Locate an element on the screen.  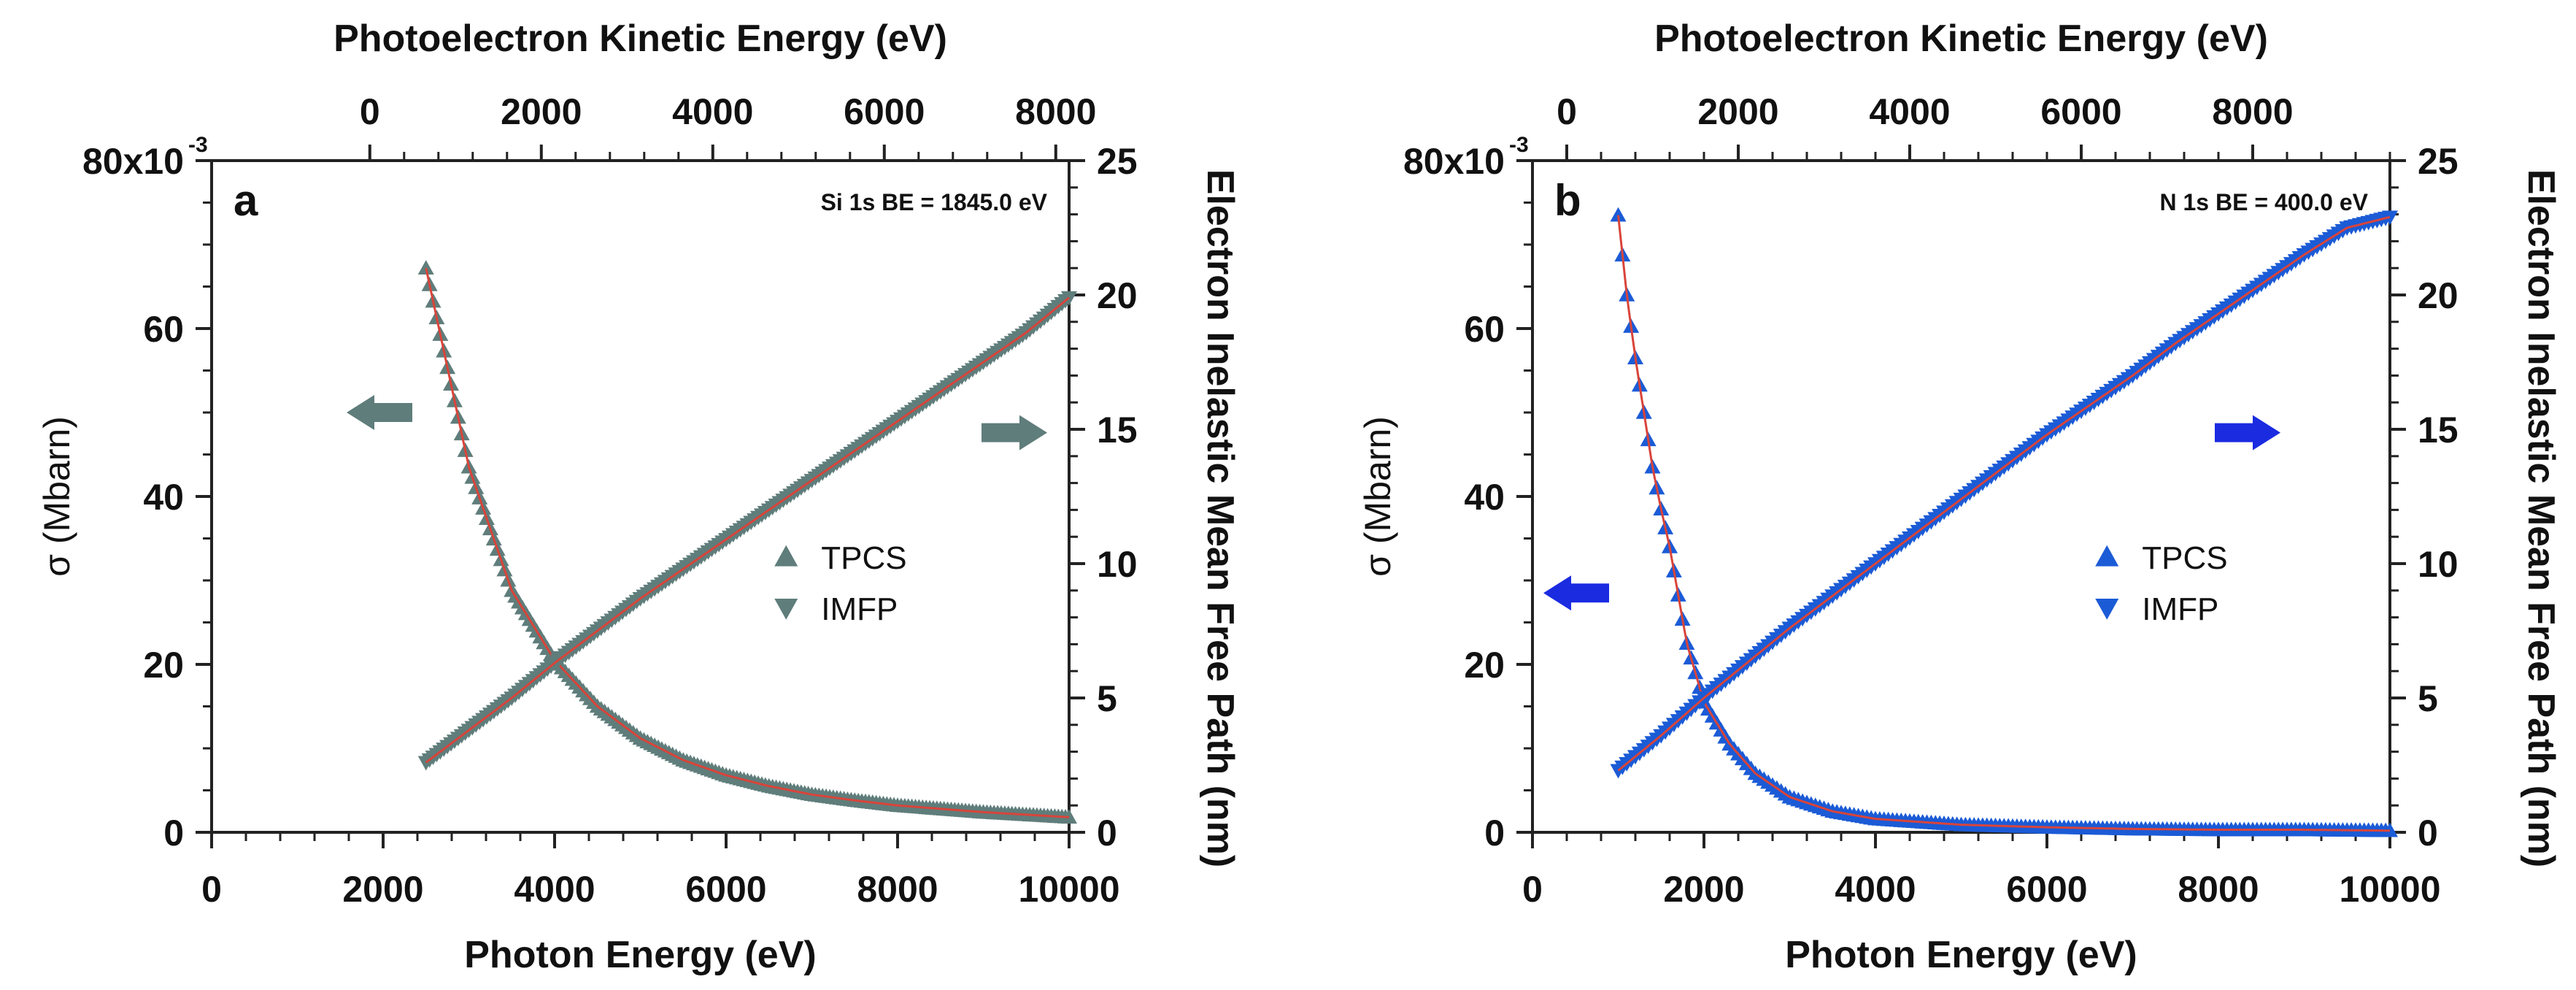
panel-letter: a is located at coordinates (246, 200).